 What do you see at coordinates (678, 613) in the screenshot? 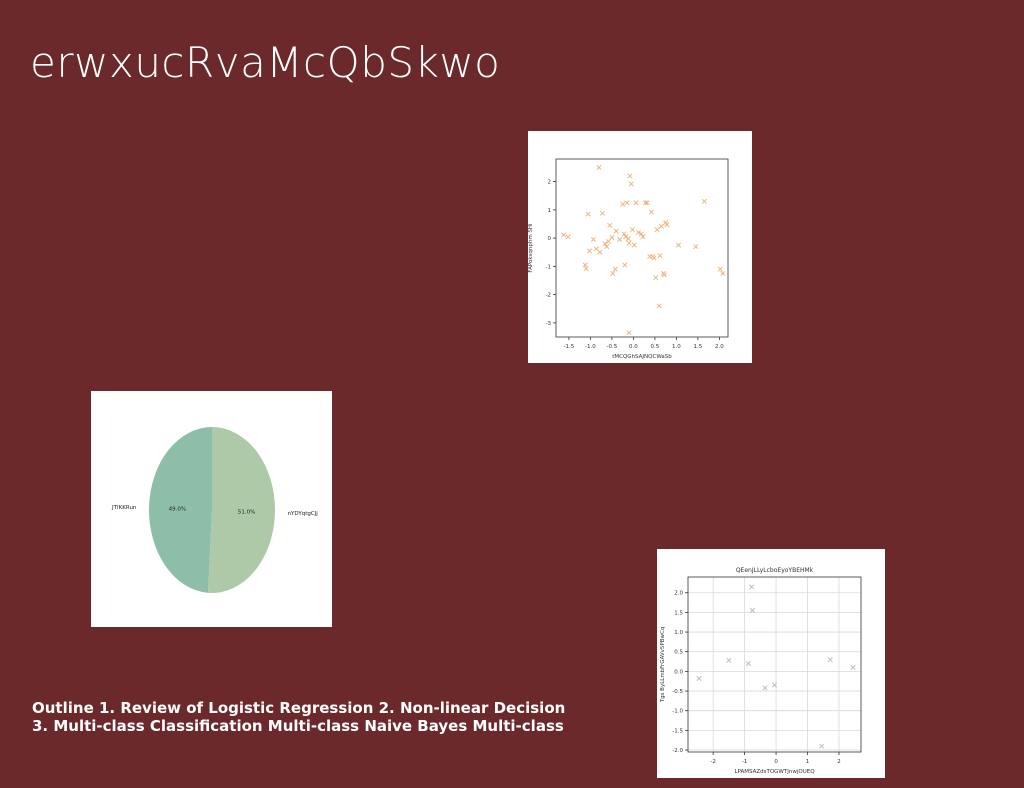
I see `y-tick-label: 1.5` at bounding box center [678, 613].